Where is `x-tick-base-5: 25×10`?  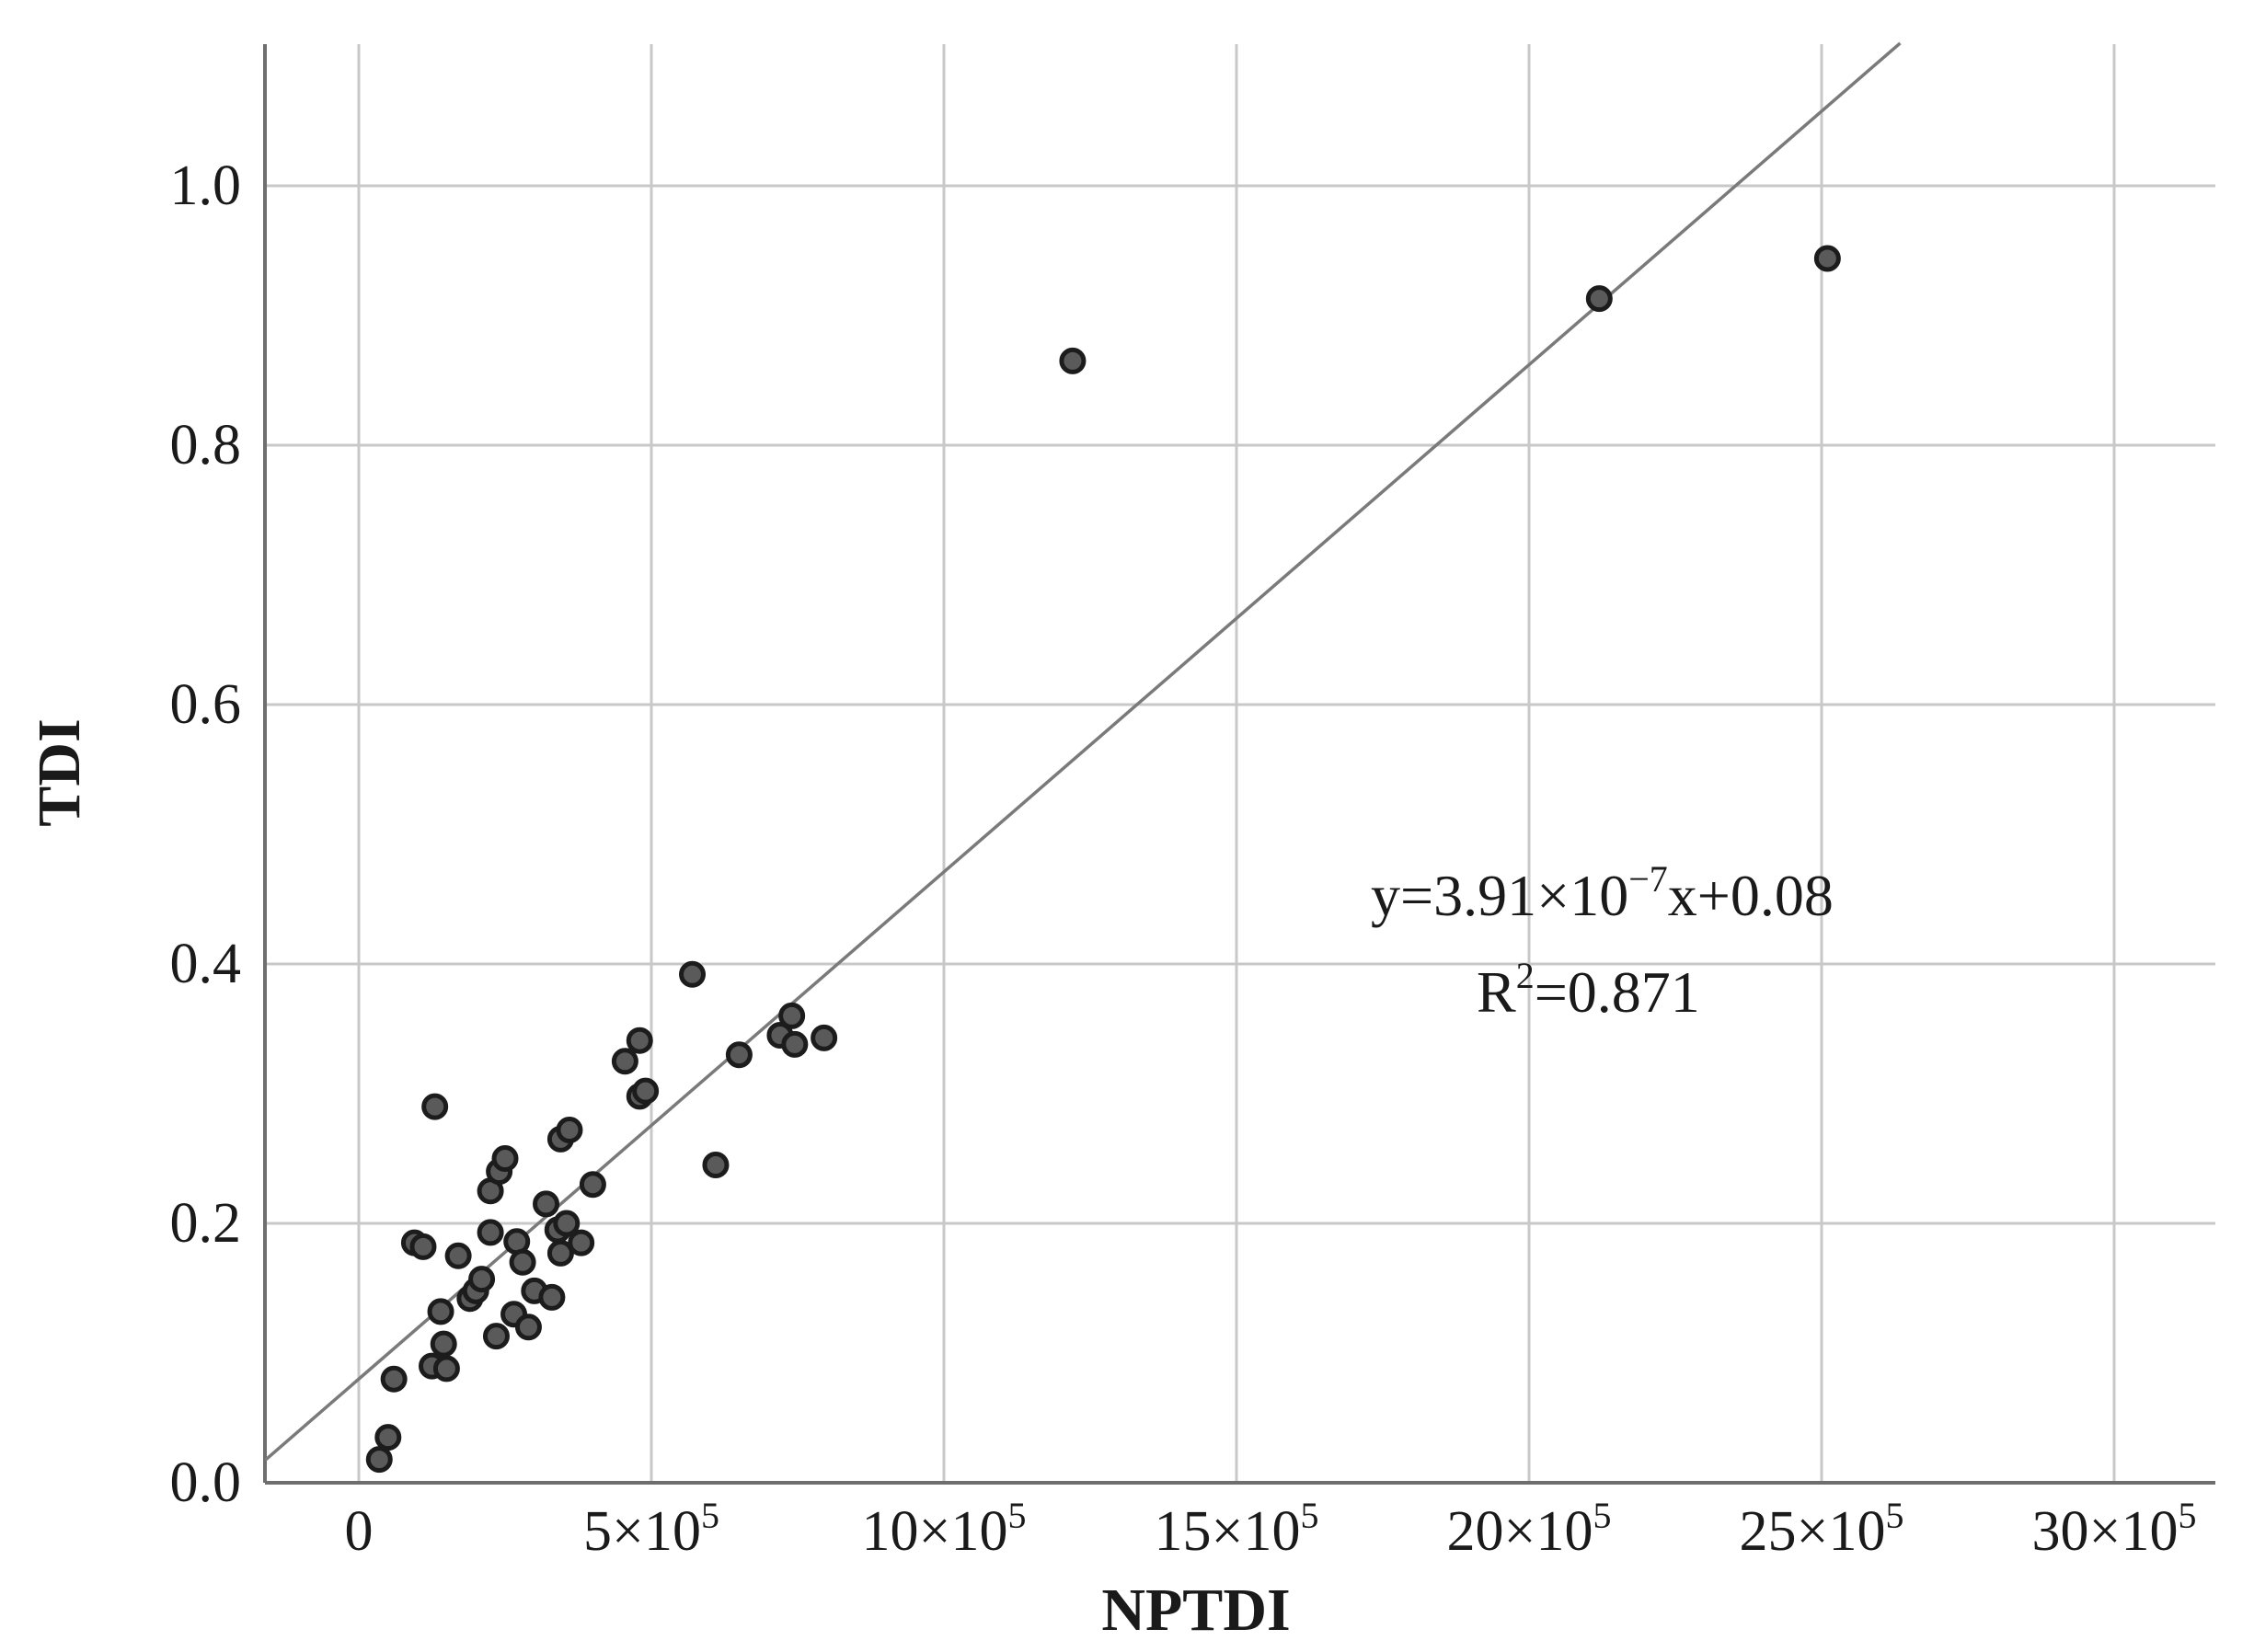
x-tick-base-5: 25×10 is located at coordinates (1813, 1531).